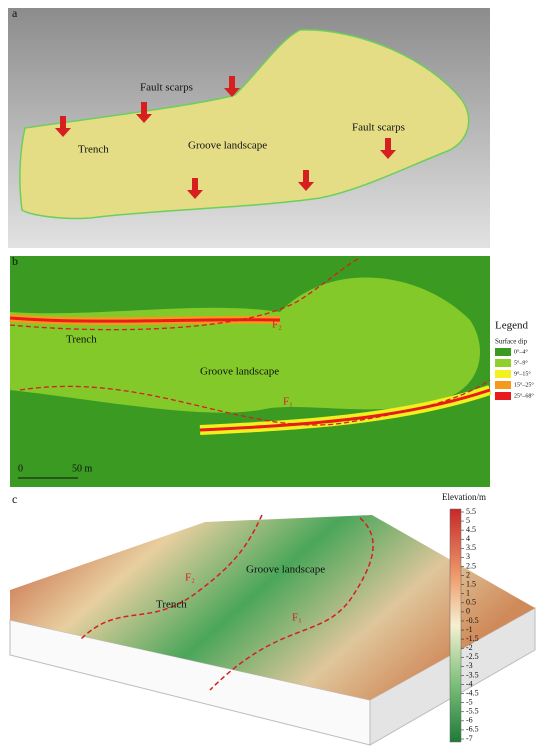 The image size is (550, 755). What do you see at coordinates (469, 647) in the screenshot?
I see `colorbar-tick-label: -2` at bounding box center [469, 647].